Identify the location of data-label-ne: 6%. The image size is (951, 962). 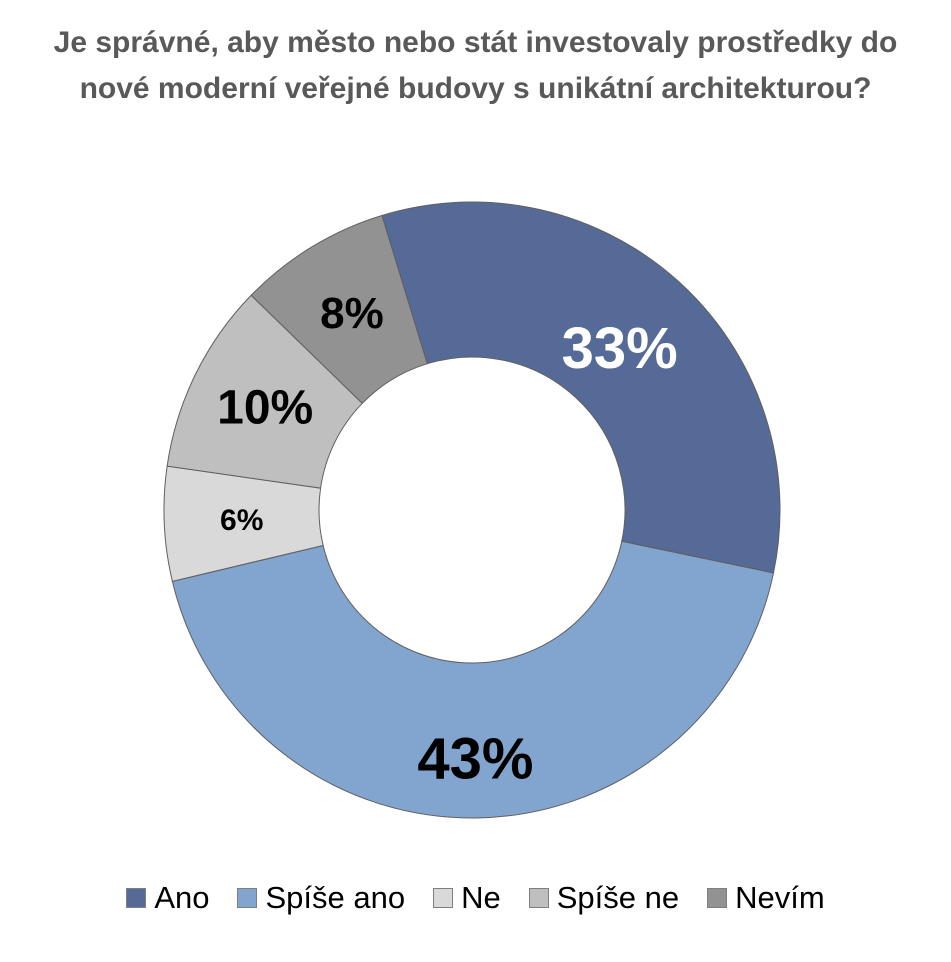
(241, 520).